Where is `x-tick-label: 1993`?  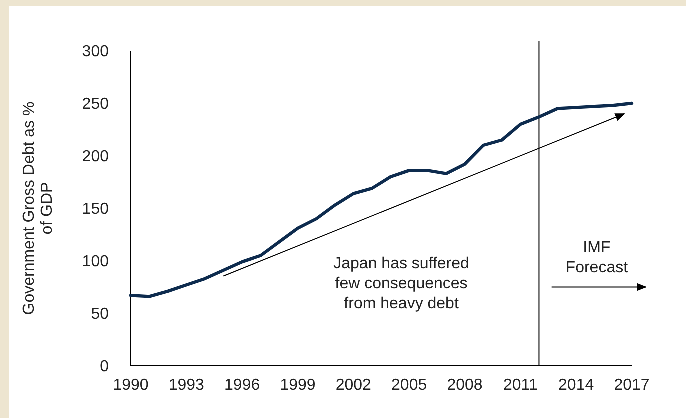 x-tick-label: 1993 is located at coordinates (186, 385).